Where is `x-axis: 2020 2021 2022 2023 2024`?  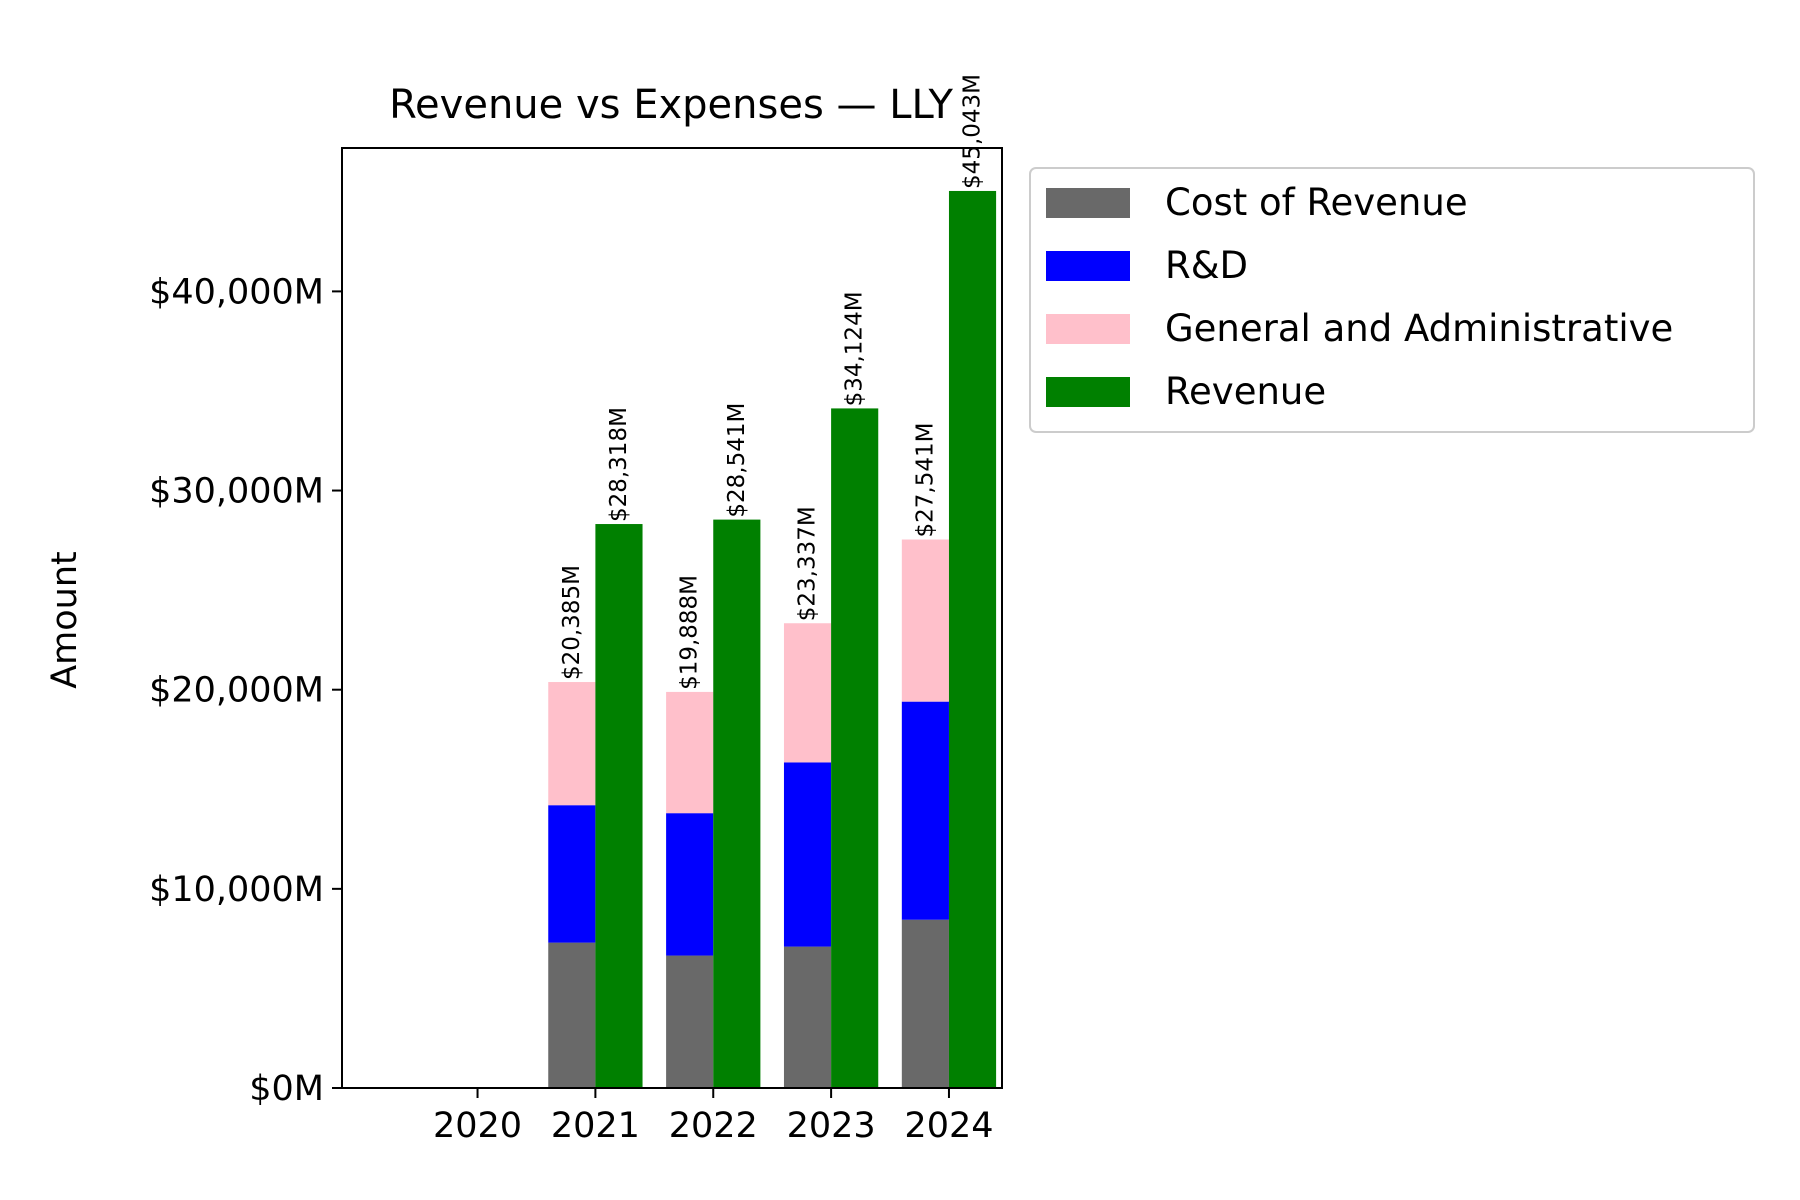
x-axis: 2020 2021 2022 2023 2024 is located at coordinates (713, 1117).